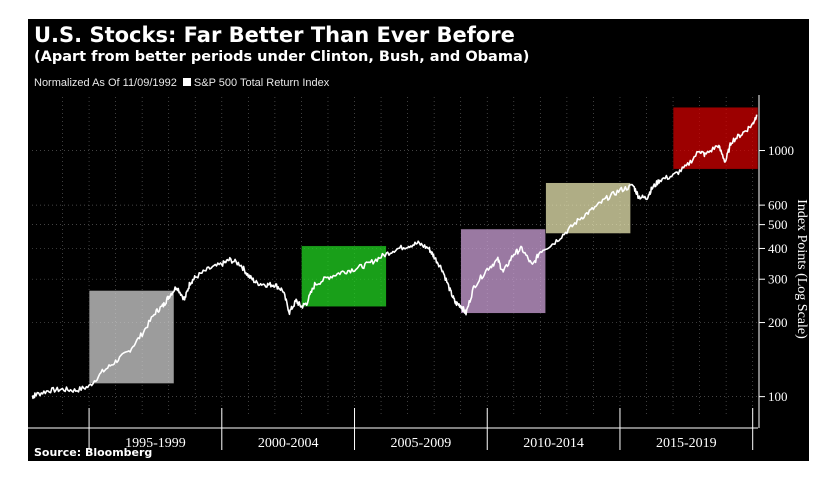 The image size is (830, 484). I want to click on legend-swatch, so click(186, 82).